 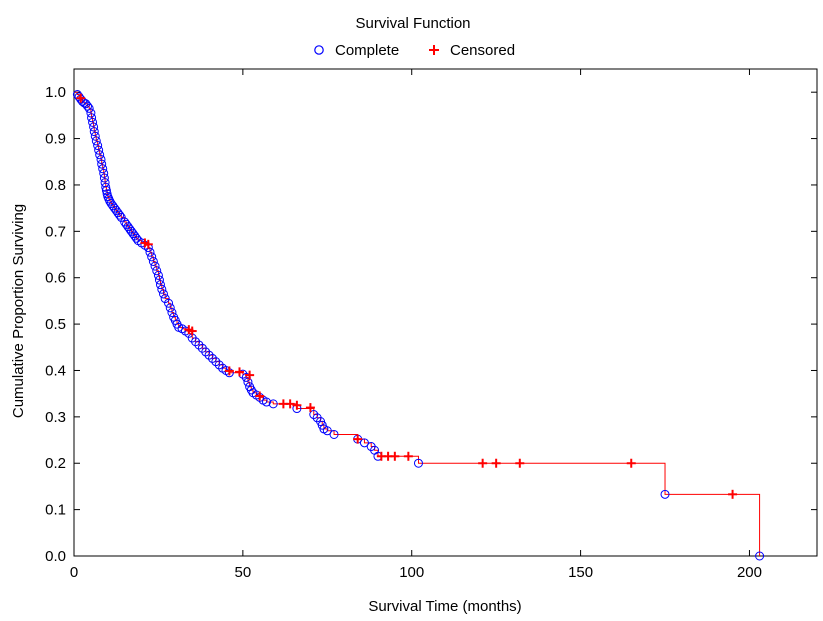 I want to click on x-tick-label: 150, so click(x=580, y=572).